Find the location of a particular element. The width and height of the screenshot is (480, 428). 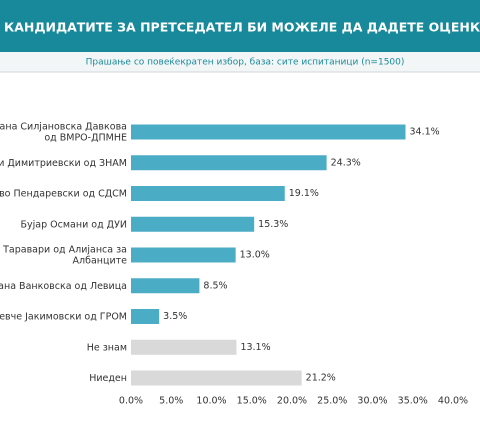

x-tick-label: 35.0% is located at coordinates (413, 401).